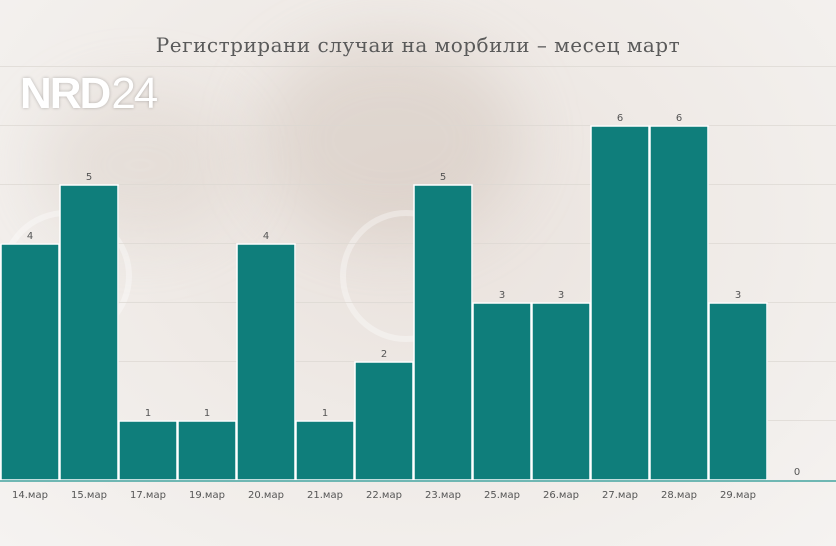  What do you see at coordinates (384, 495) in the screenshot?
I see `x-tick-label: 22.мар` at bounding box center [384, 495].